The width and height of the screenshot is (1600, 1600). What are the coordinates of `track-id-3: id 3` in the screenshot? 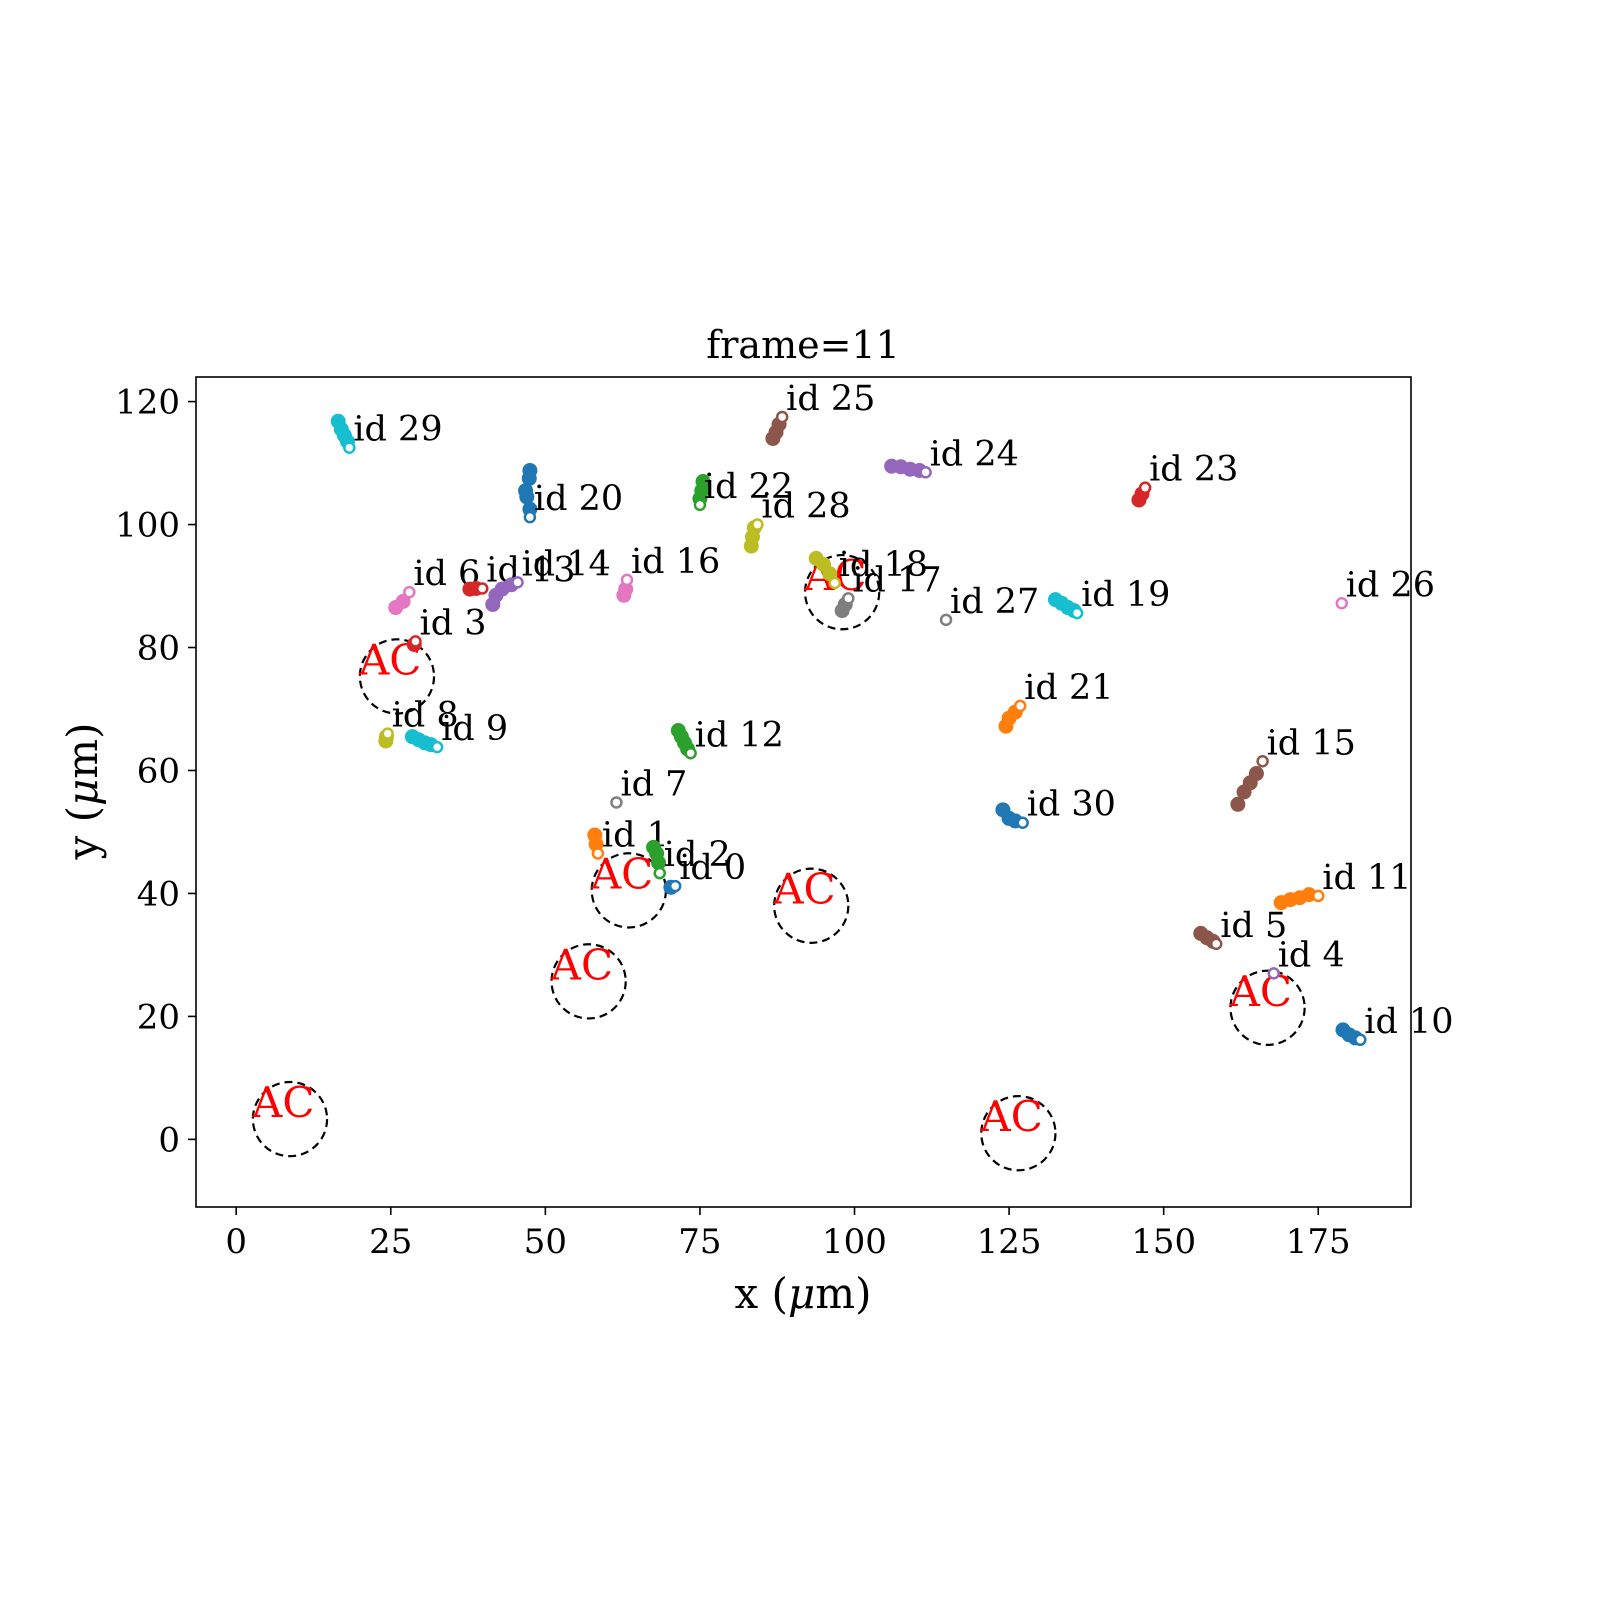 It's located at (446, 627).